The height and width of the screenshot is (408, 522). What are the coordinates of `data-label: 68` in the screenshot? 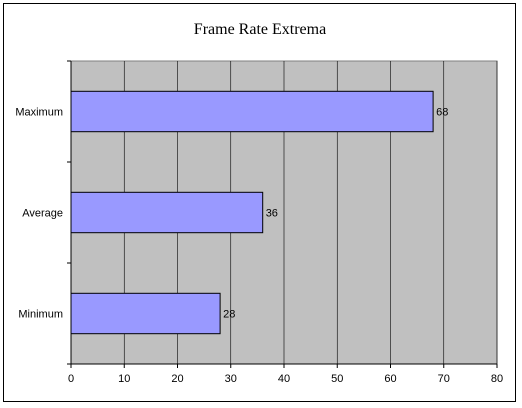 It's located at (442, 113).